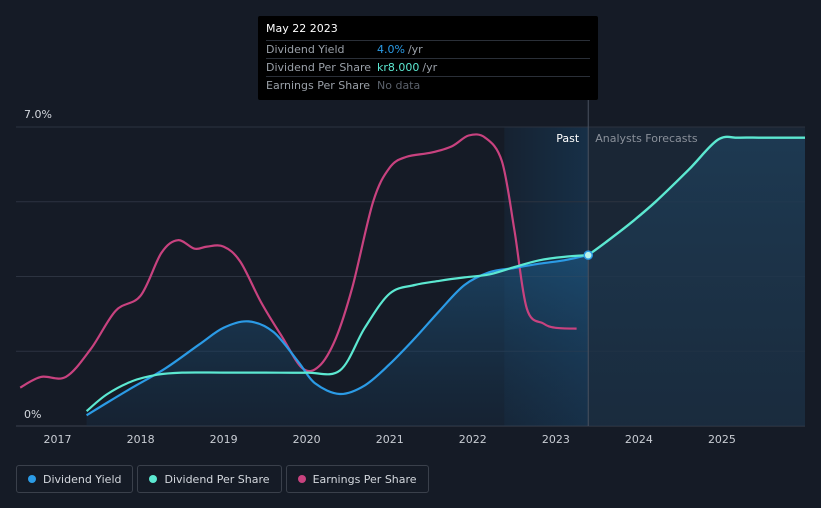 The width and height of the screenshot is (821, 508). Describe the element at coordinates (428, 85) in the screenshot. I see `tooltip-row-earnings-per-share: Earnings Per Share No data` at that location.